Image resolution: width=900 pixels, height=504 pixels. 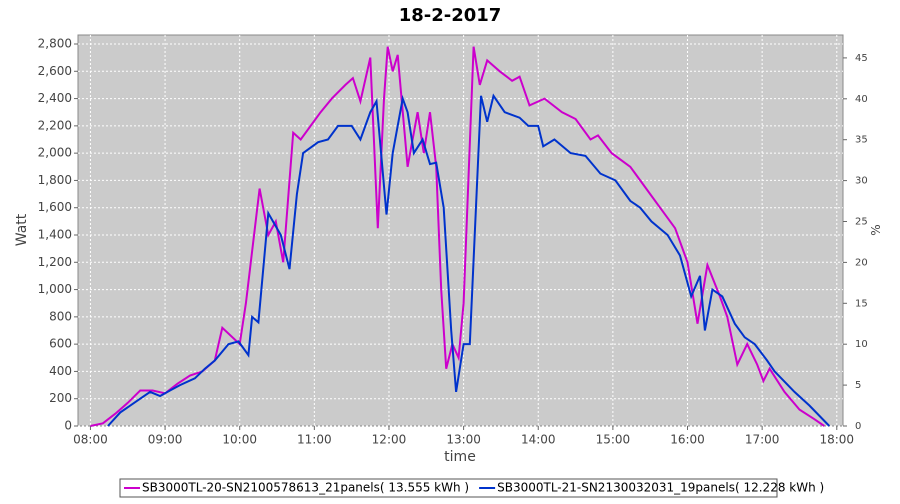 I want to click on x-tick-label: 12:00, so click(x=389, y=440).